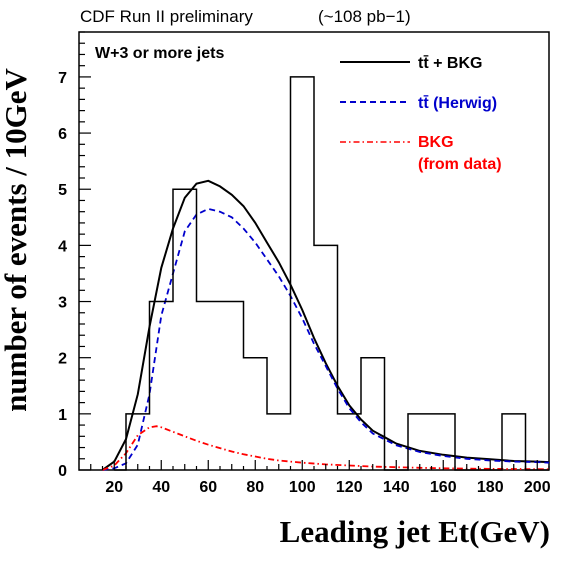 This screenshot has width=582, height=566. What do you see at coordinates (443, 487) in the screenshot?
I see `x-tick-label: 160` at bounding box center [443, 487].